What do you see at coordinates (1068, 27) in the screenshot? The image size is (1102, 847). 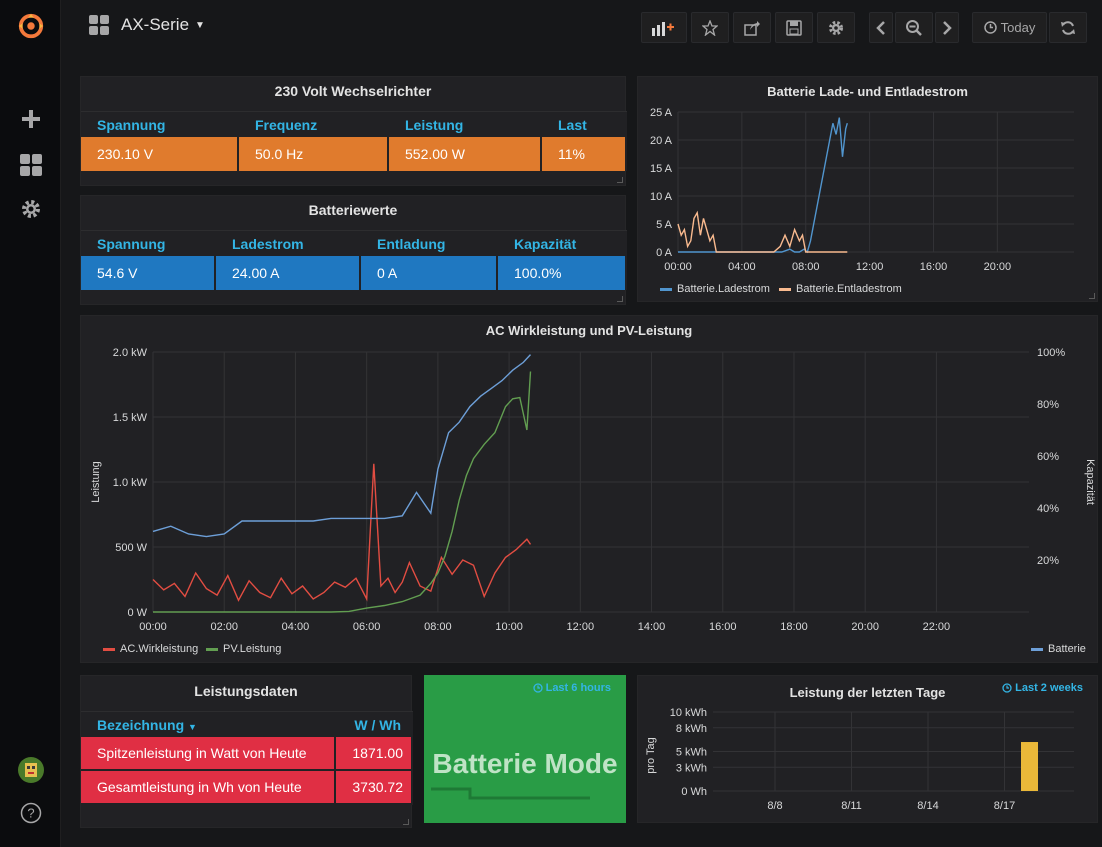 I see `refresh-button` at bounding box center [1068, 27].